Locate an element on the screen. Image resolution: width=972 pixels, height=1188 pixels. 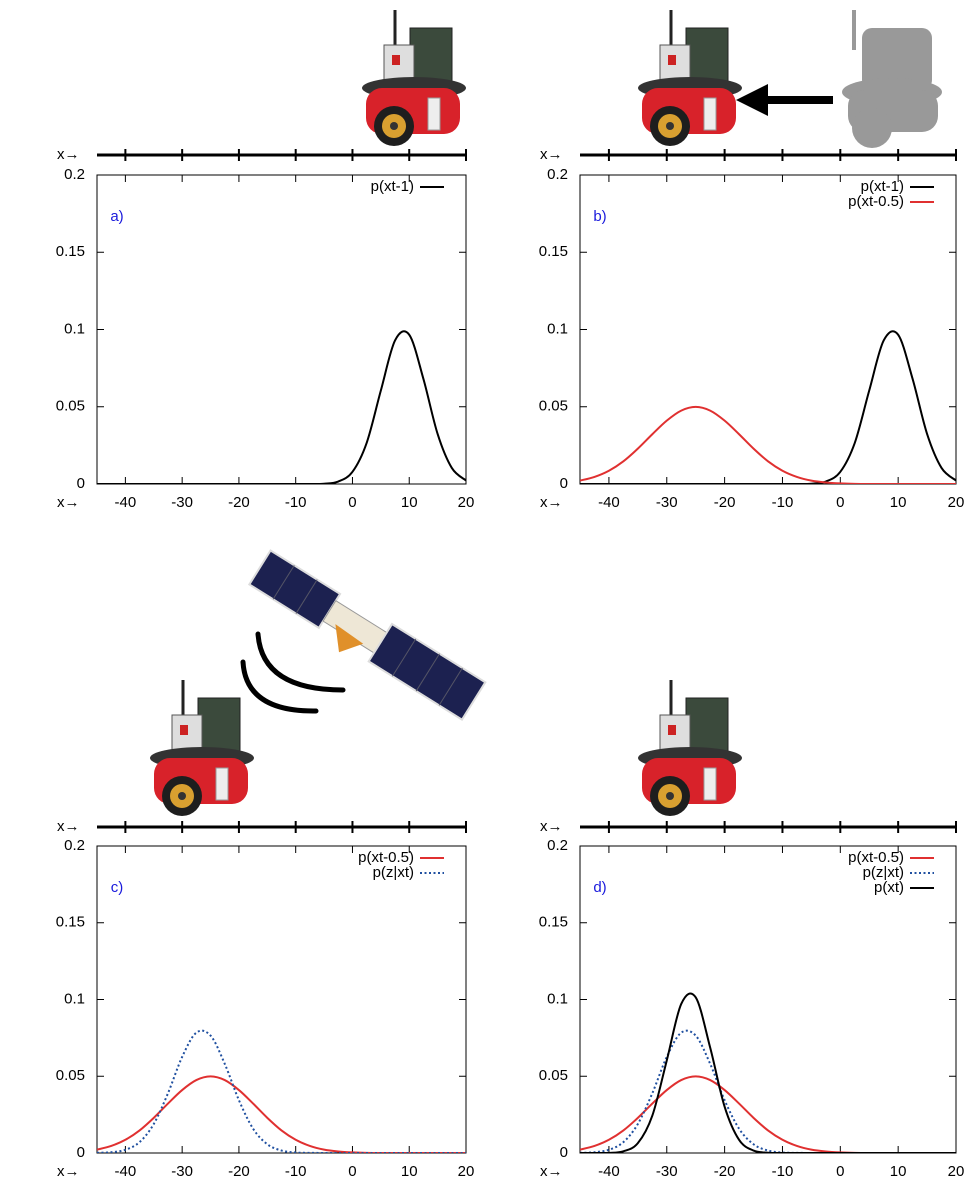
panel-label: a) is located at coordinates (116, 216).